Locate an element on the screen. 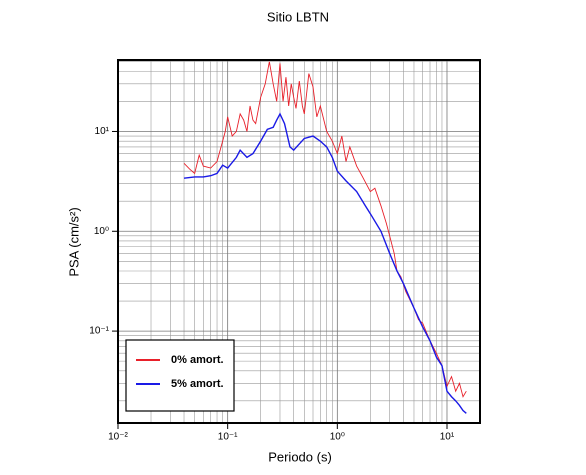  x-tick-label: 10⁻¹ is located at coordinates (228, 437).